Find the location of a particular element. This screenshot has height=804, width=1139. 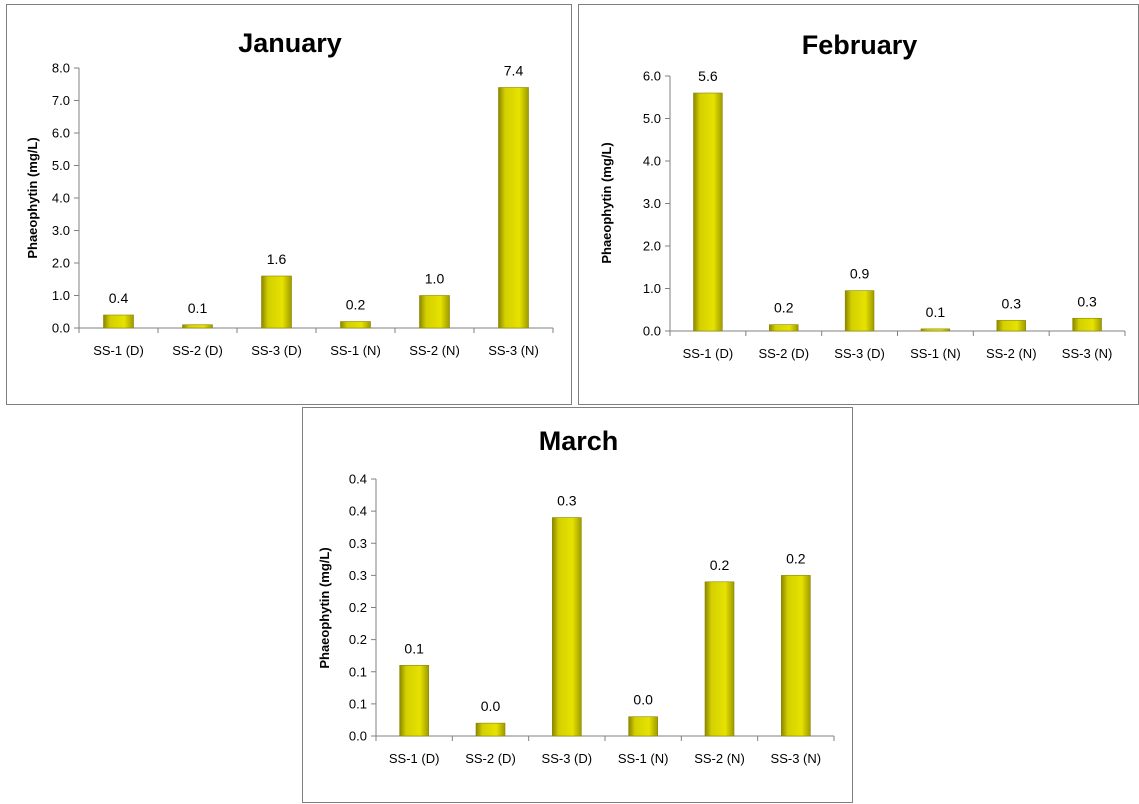

data-label: 7.4 is located at coordinates (514, 71).